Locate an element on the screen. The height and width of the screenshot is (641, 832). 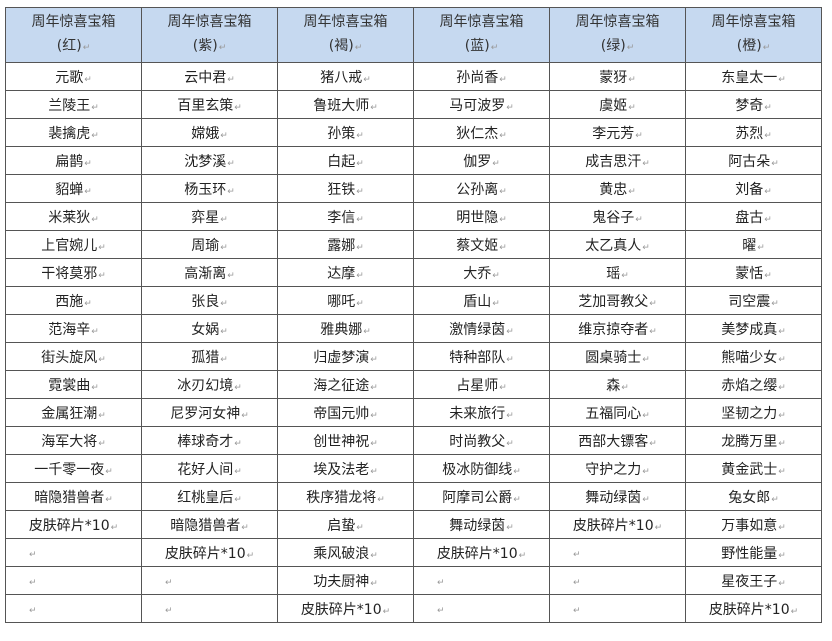
cell-text: 霓裳曲 is located at coordinates (73, 386).